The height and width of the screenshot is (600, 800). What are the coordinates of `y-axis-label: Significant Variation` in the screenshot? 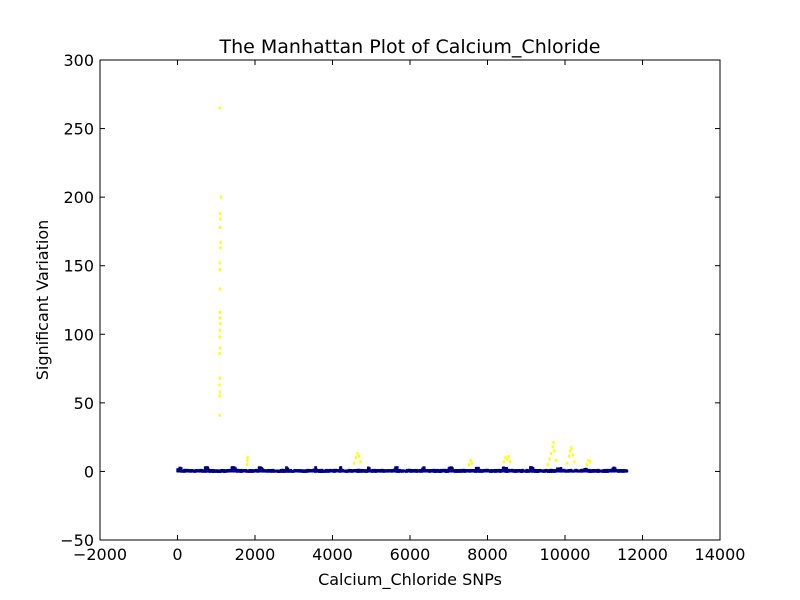 It's located at (42, 300).